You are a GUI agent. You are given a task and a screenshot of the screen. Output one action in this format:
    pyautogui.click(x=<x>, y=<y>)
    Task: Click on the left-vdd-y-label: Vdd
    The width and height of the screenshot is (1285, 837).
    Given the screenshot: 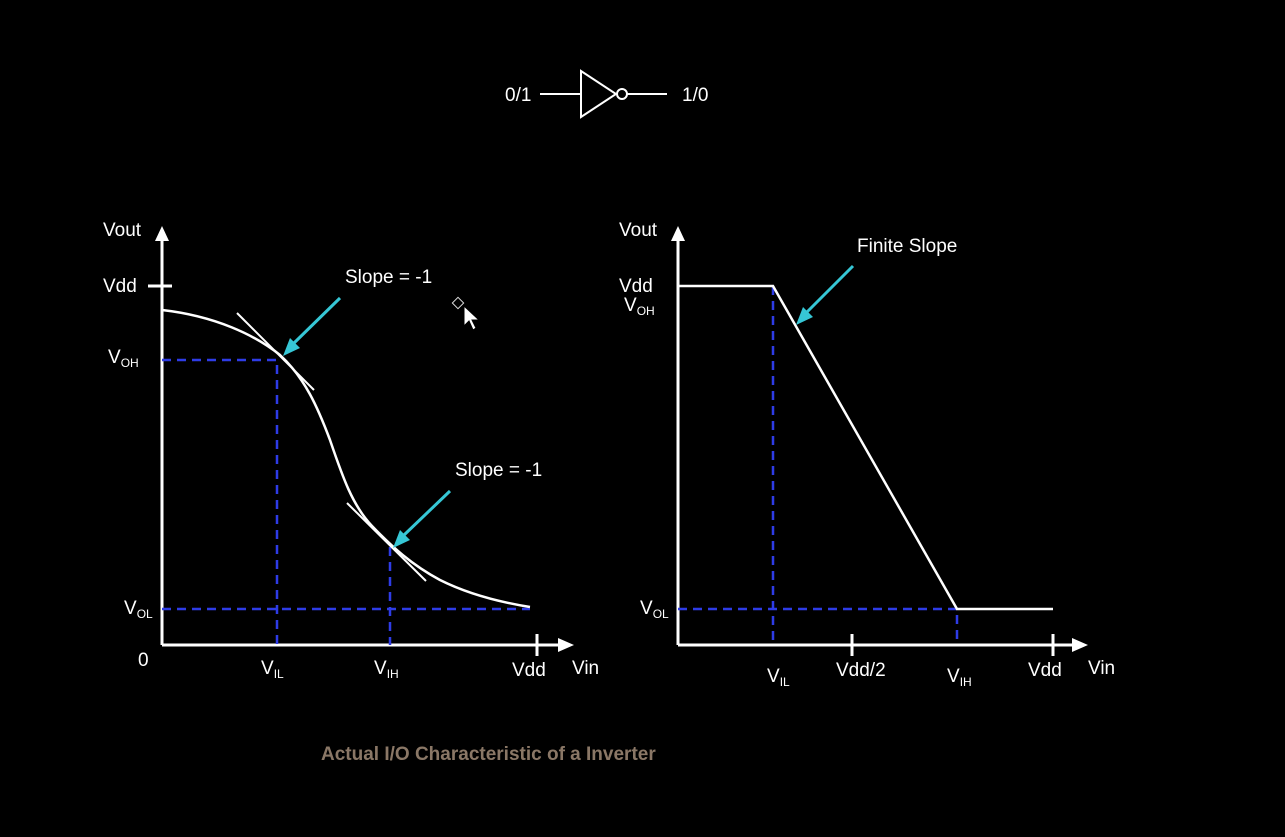 What is the action you would take?
    pyautogui.click(x=120, y=286)
    